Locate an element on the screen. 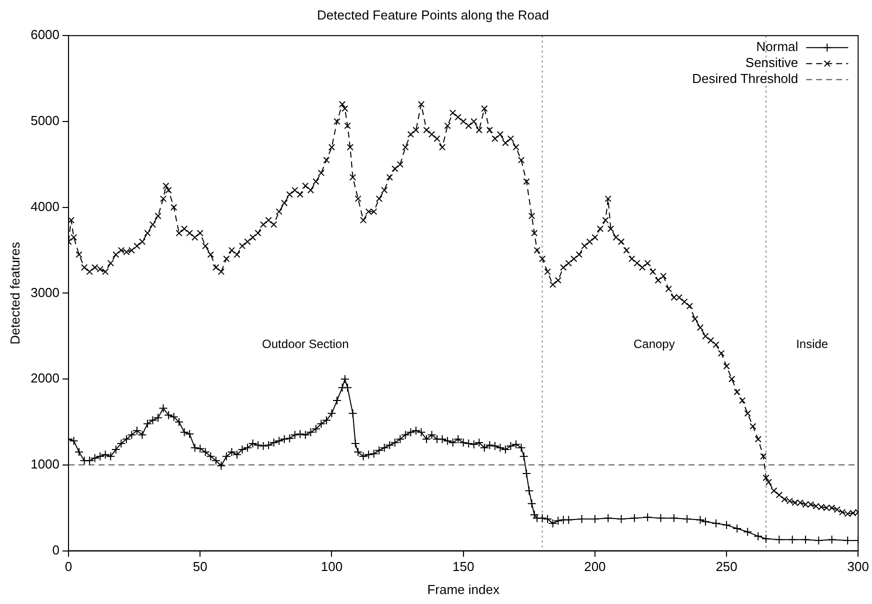  x-tick-label: 50 is located at coordinates (200, 566).